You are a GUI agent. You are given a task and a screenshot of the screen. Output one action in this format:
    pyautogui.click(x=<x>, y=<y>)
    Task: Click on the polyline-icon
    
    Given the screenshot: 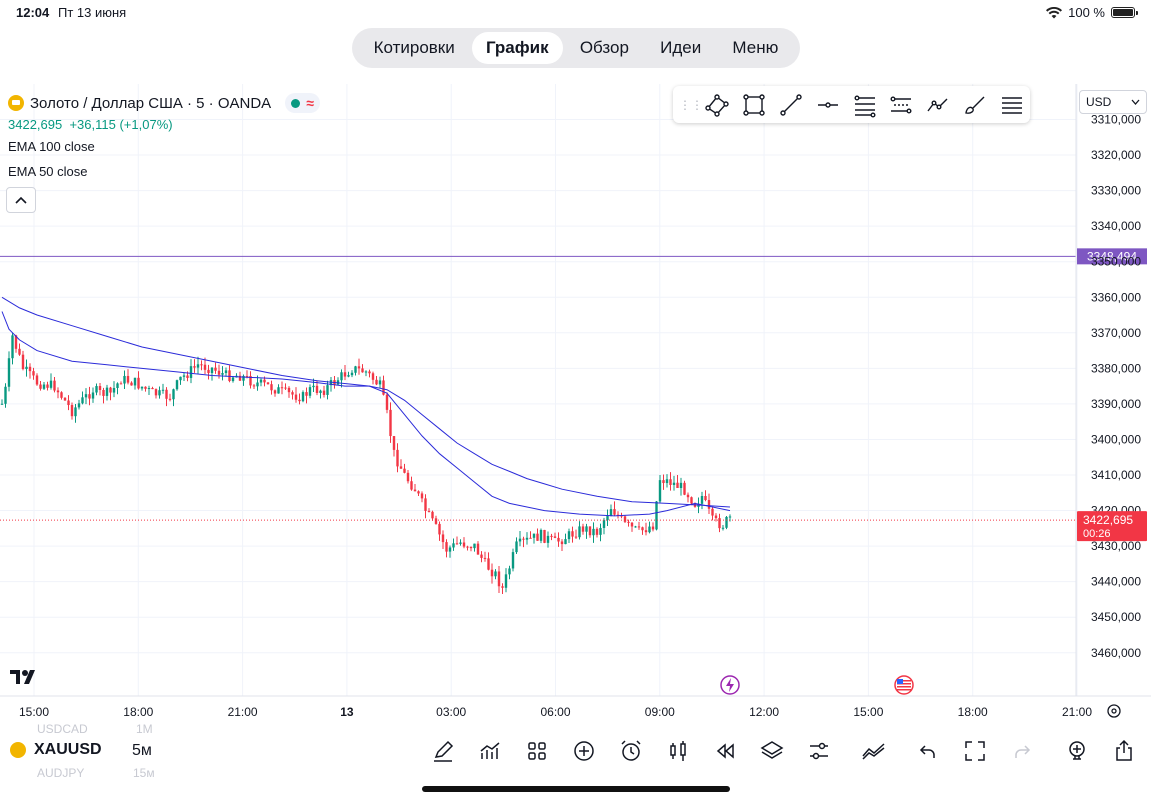 What is the action you would take?
    pyautogui.click(x=938, y=105)
    